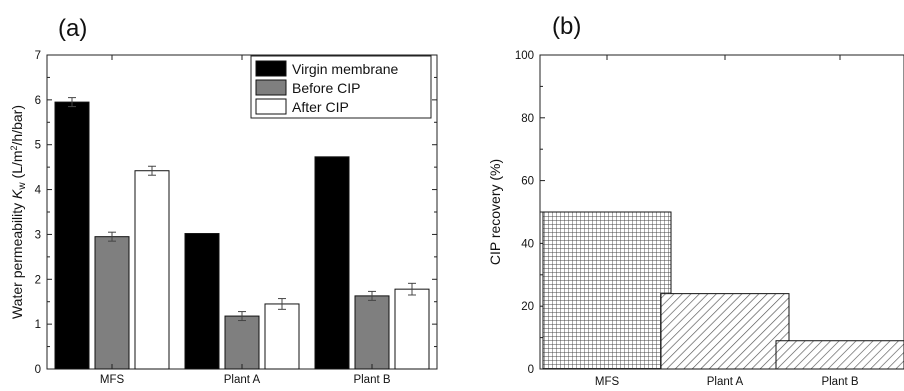  I want to click on y-tick-label: 7, so click(38, 56).